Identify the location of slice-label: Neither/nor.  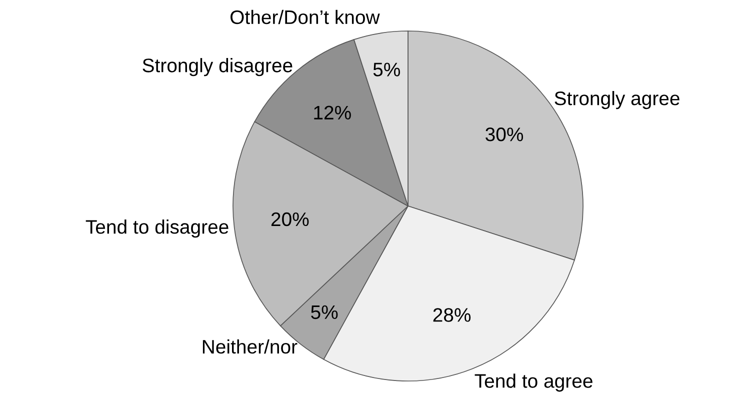
(250, 346).